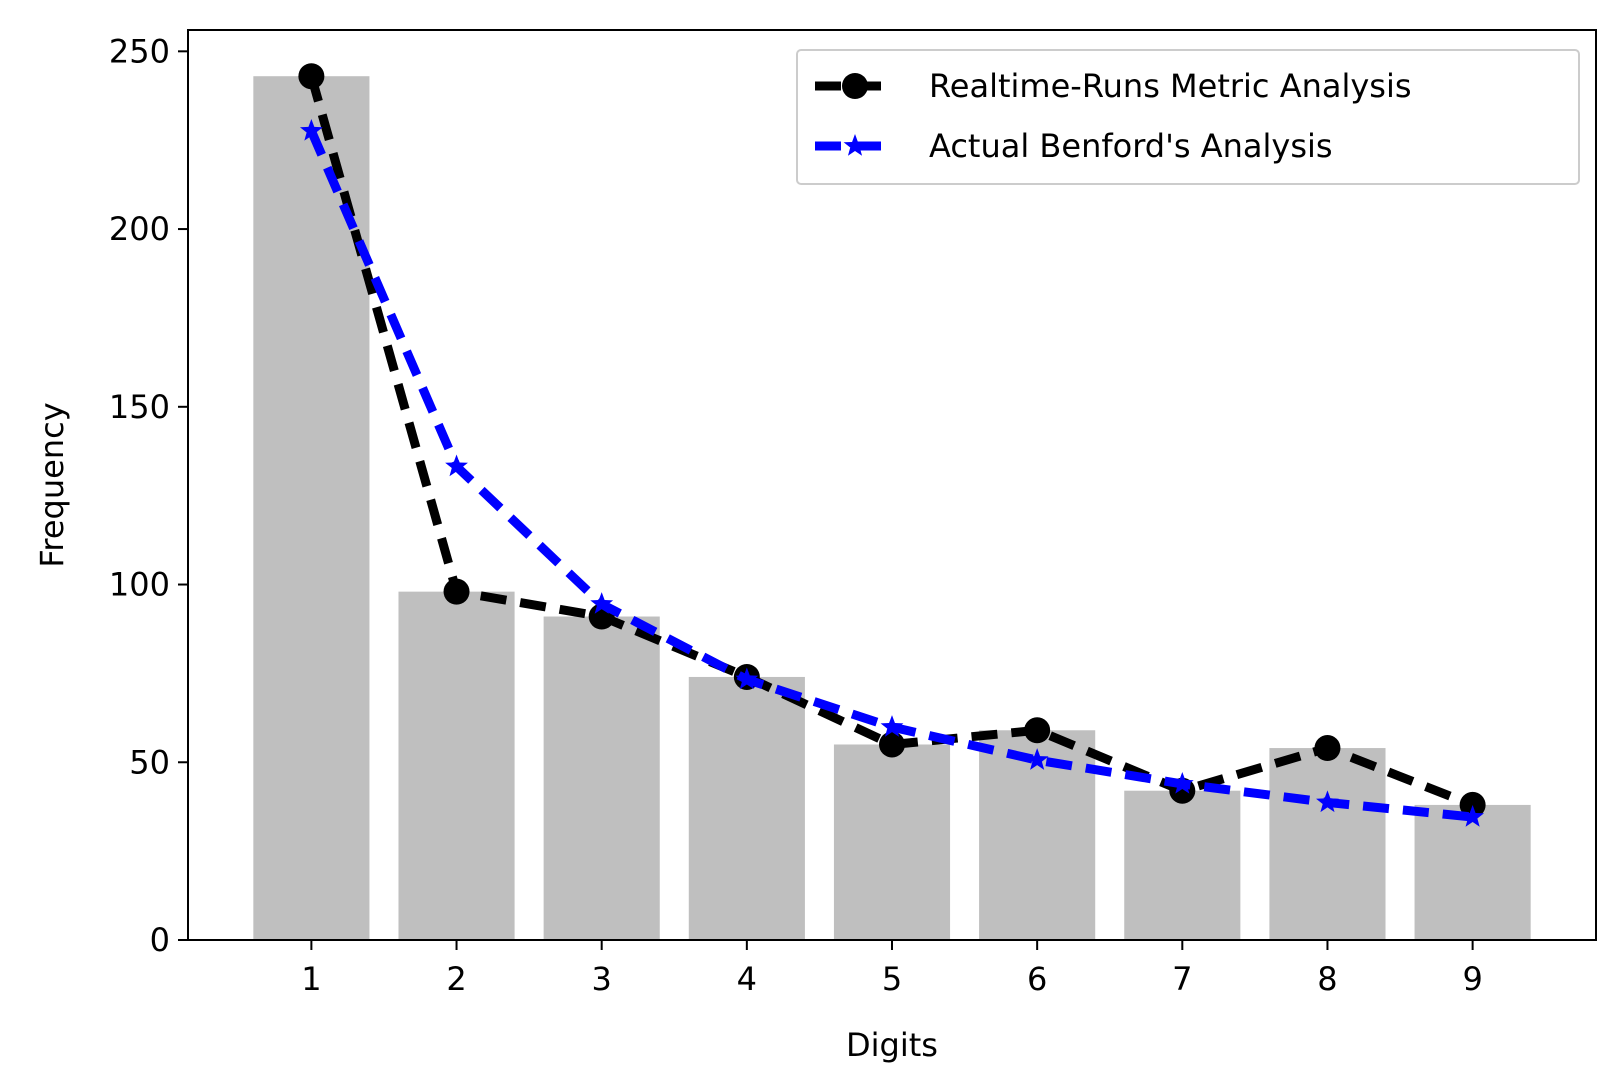 Image resolution: width=1620 pixels, height=1091 pixels. Describe the element at coordinates (892, 1045) in the screenshot. I see `x-axis-title: Digits` at that location.